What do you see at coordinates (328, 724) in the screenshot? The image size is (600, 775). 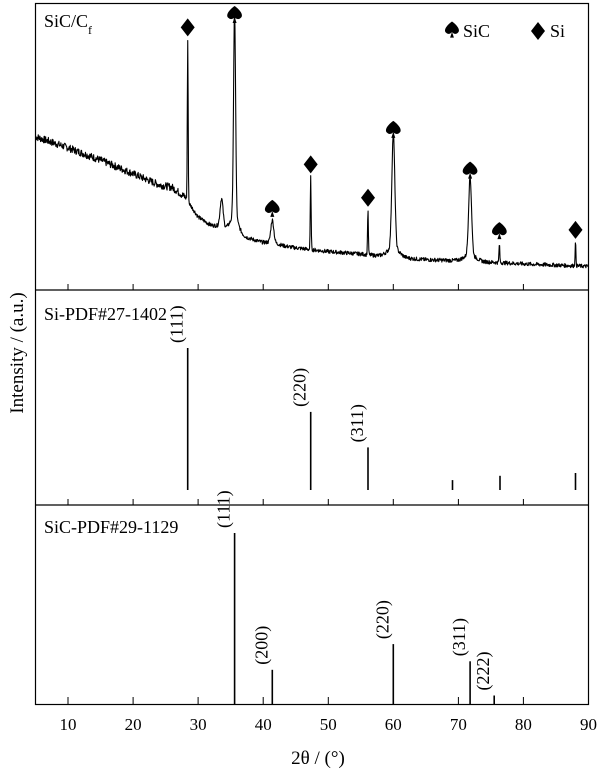 I see `x-tick-label-50: 50` at bounding box center [328, 724].